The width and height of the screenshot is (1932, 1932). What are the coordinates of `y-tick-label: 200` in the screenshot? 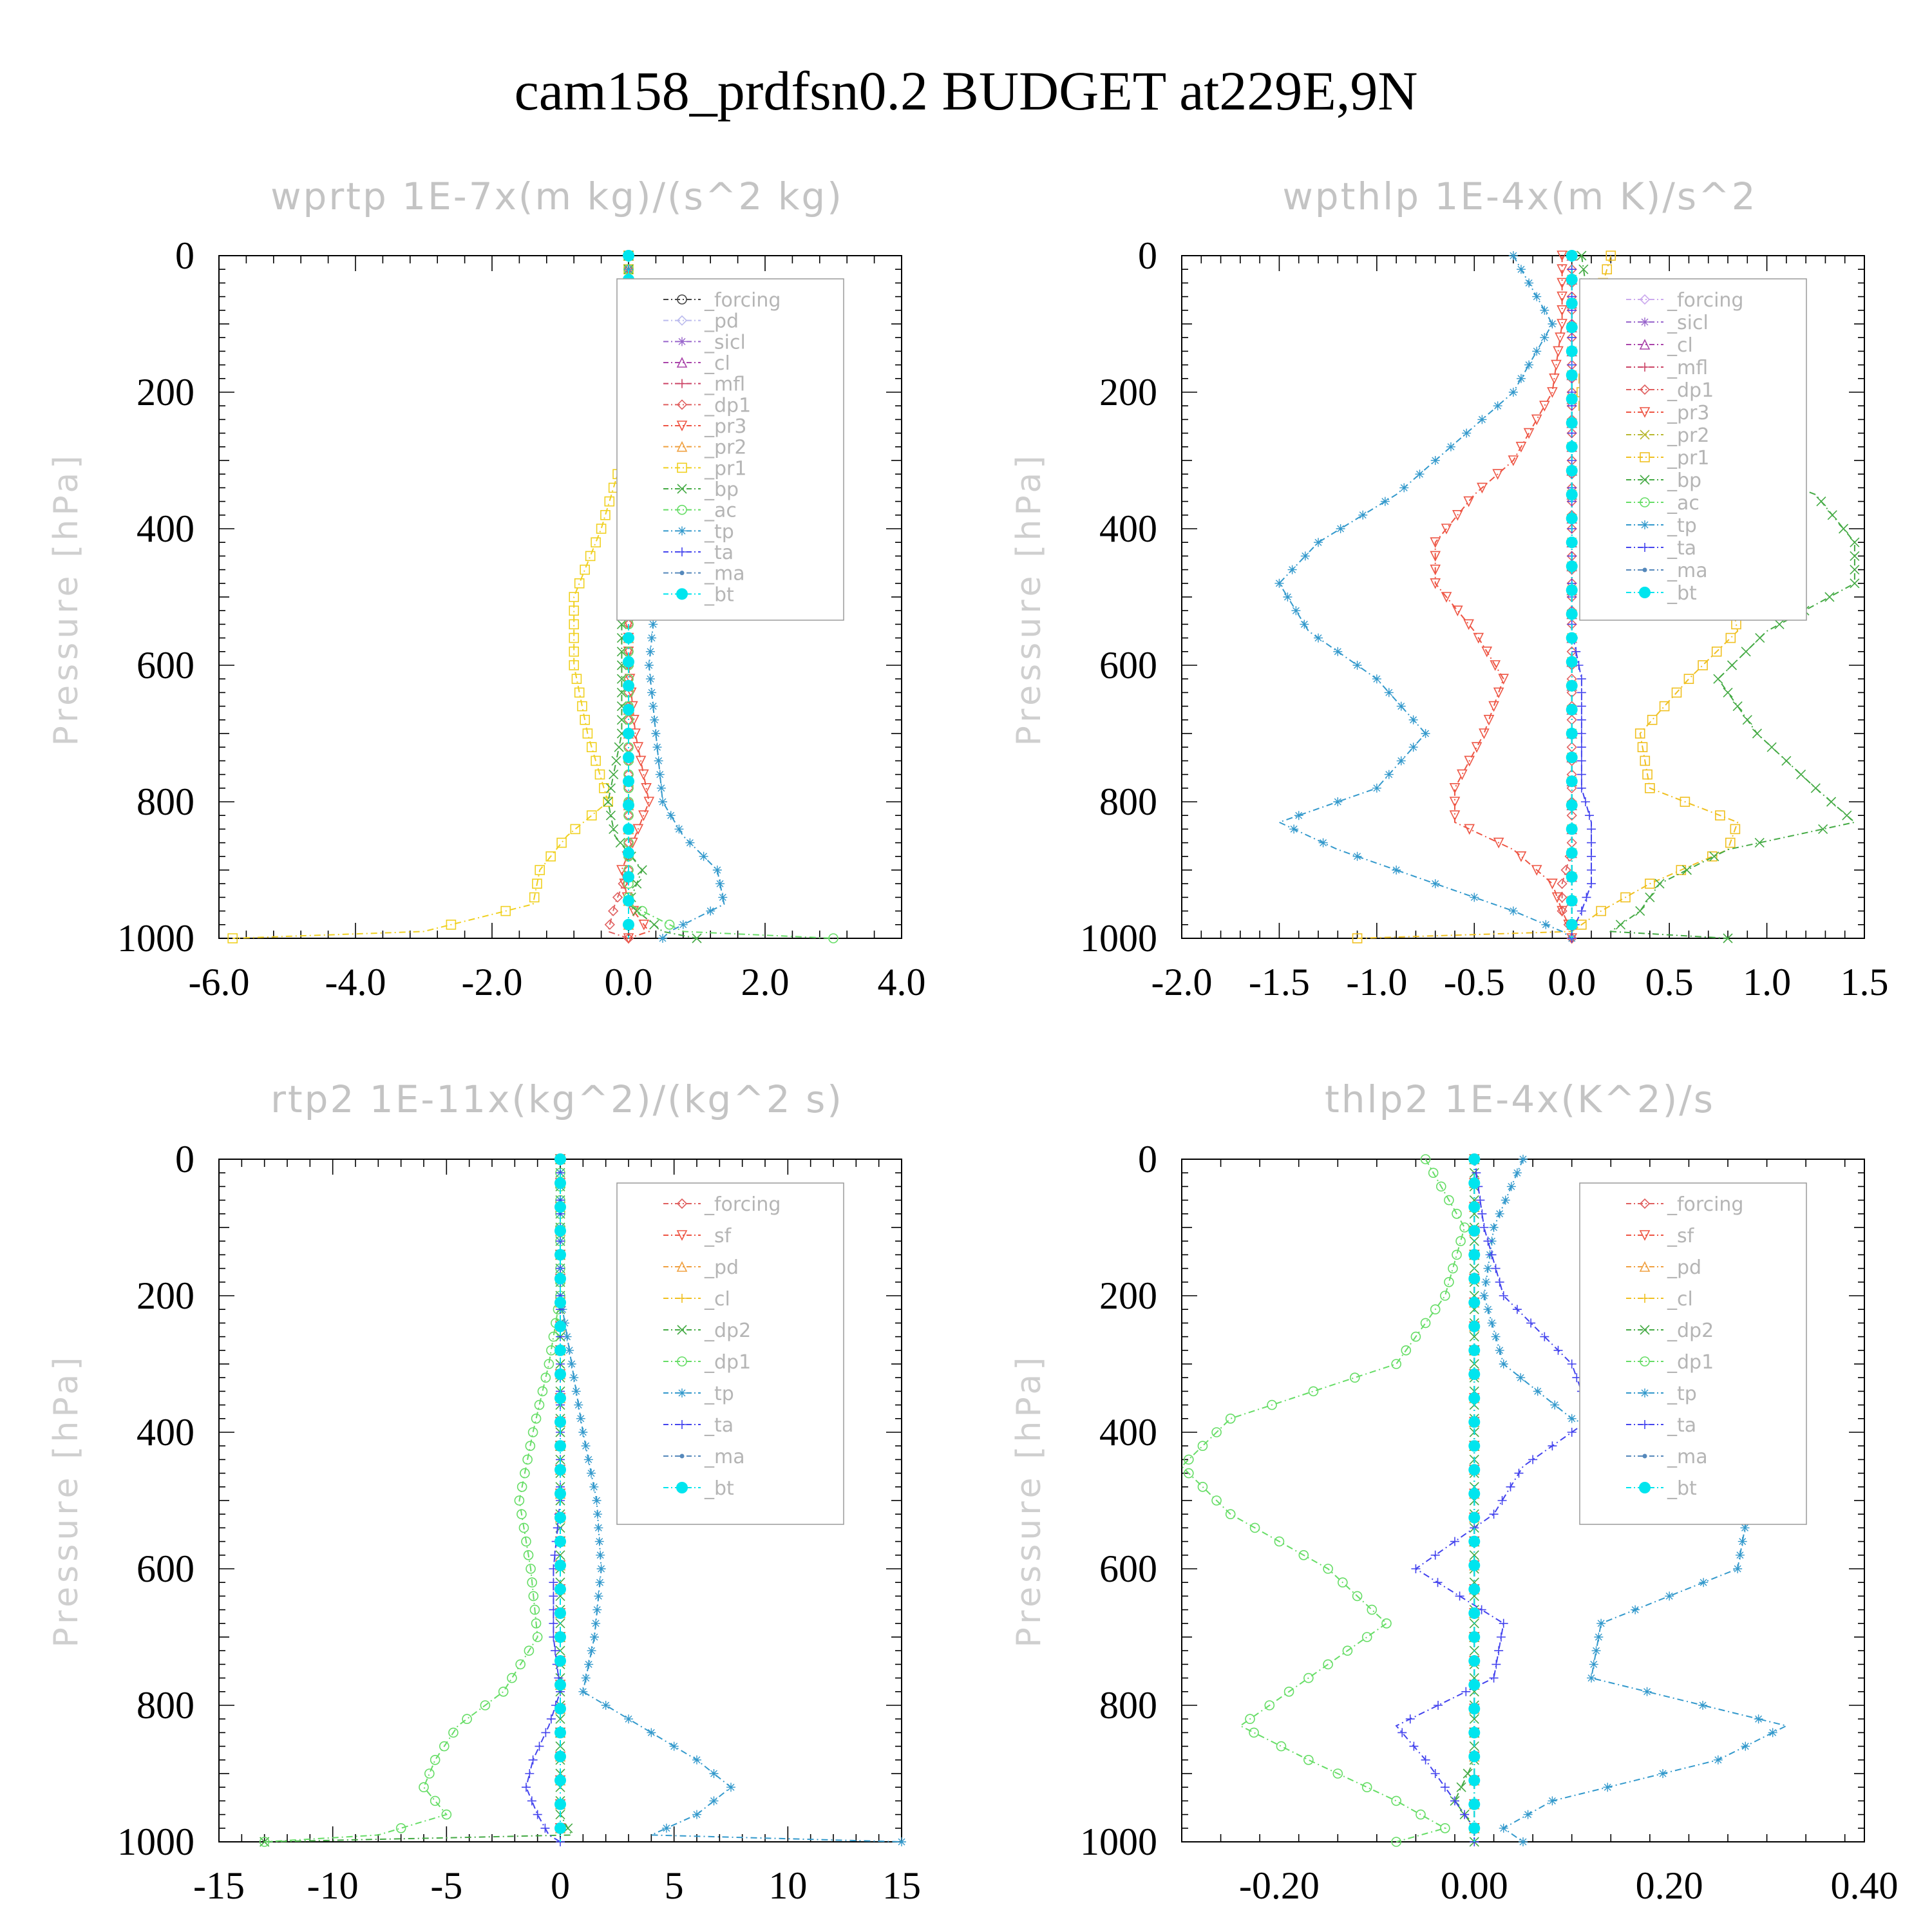 It's located at (166, 1295).